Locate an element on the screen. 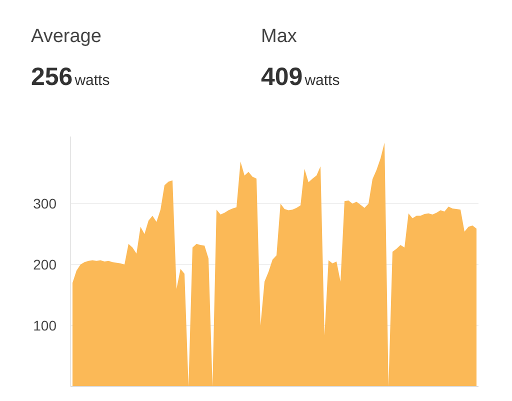  text: 409 is located at coordinates (282, 77).